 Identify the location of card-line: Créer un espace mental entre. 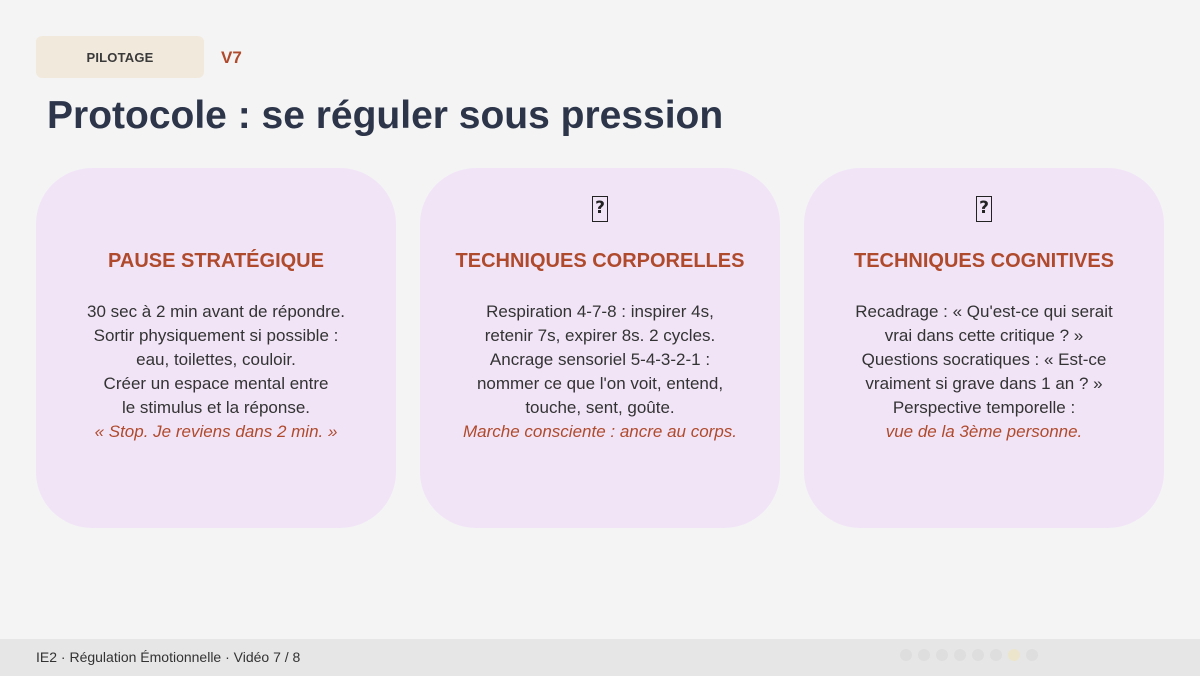
(216, 383).